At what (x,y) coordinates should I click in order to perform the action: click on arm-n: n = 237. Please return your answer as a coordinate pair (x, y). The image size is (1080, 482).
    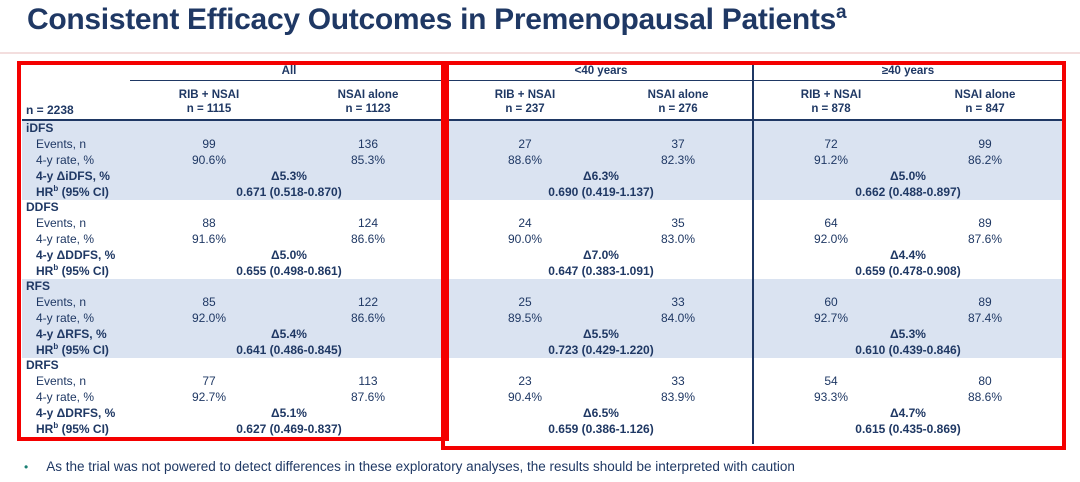
    Looking at the image, I should click on (525, 109).